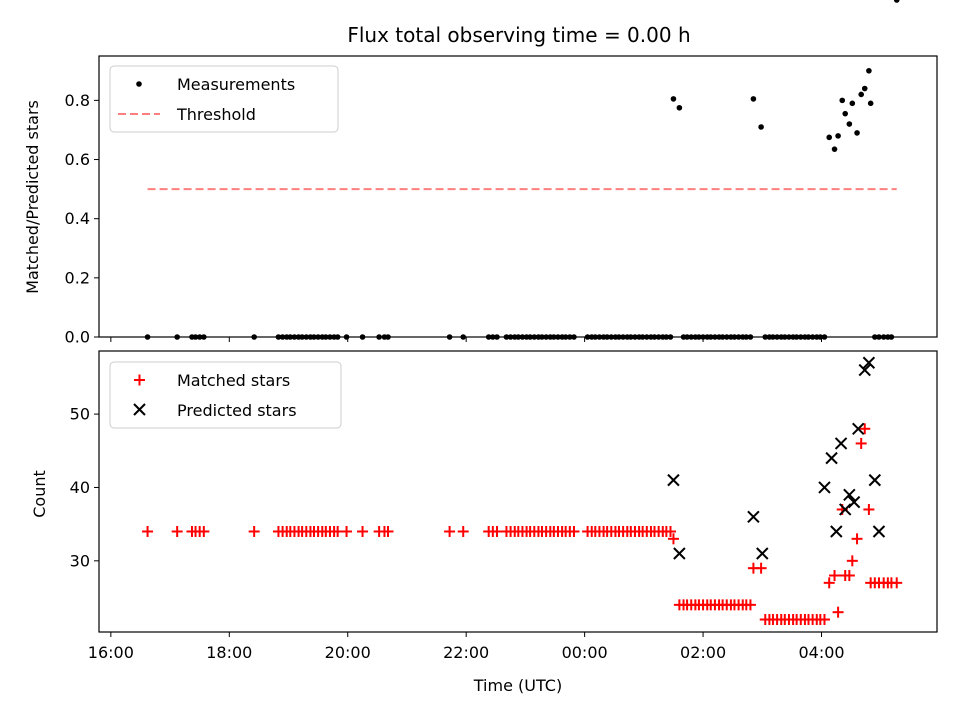  What do you see at coordinates (77, 337) in the screenshot?
I see `top-ytick-label: 0.0` at bounding box center [77, 337].